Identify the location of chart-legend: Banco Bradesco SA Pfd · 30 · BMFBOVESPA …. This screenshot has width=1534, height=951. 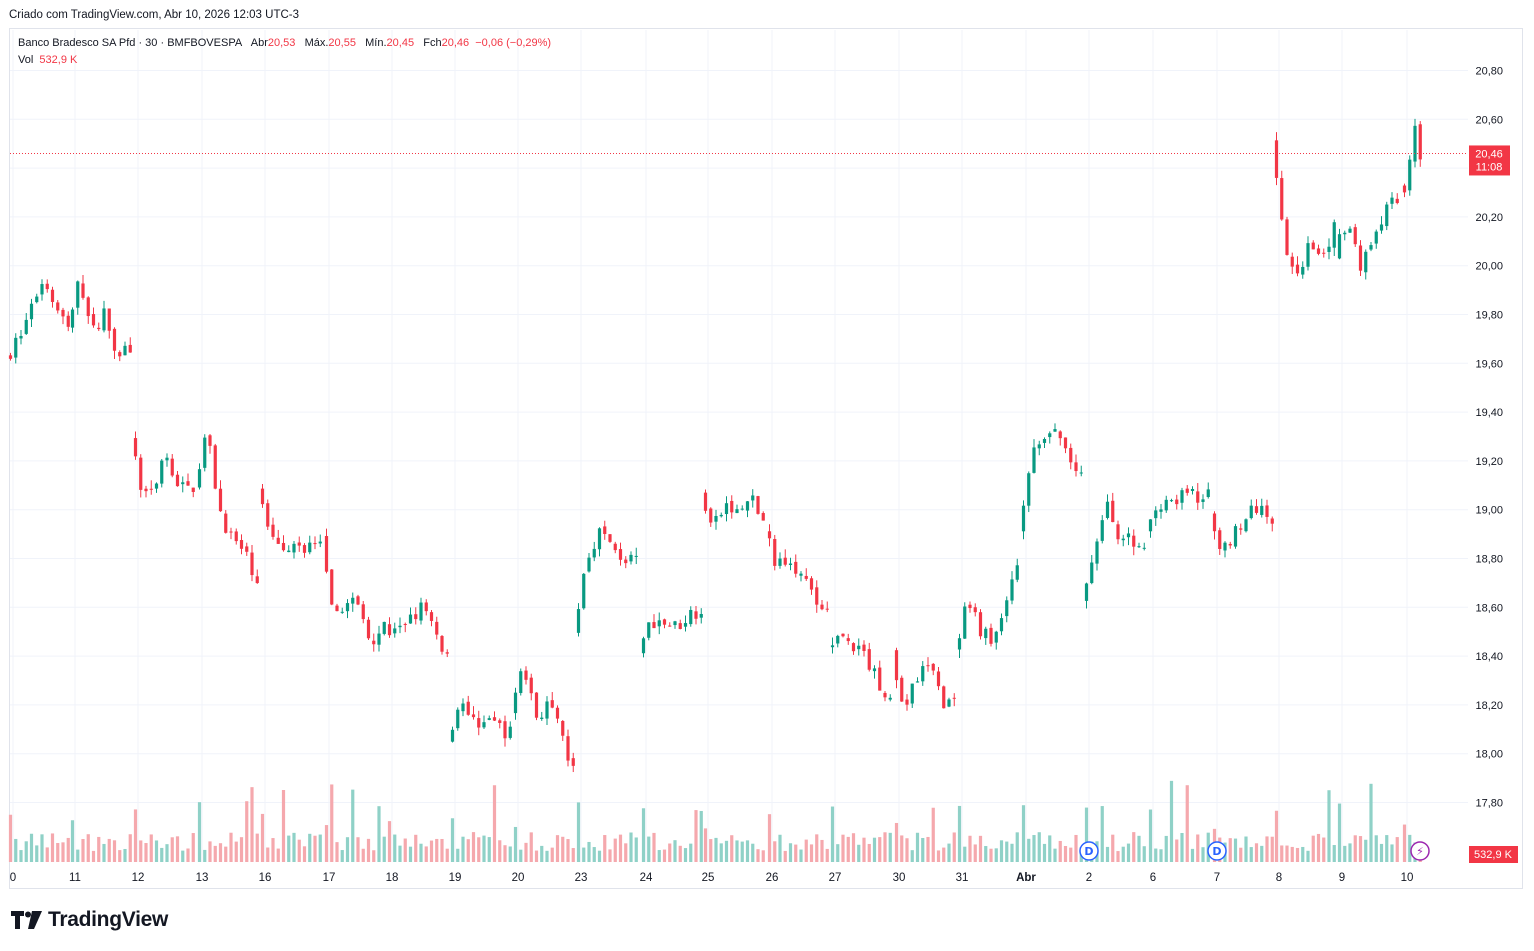
(284, 52).